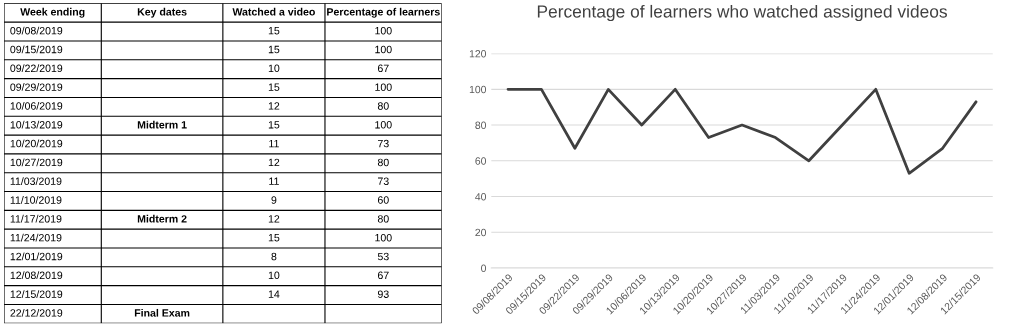  What do you see at coordinates (481, 161) in the screenshot?
I see `y-tick-label: 60` at bounding box center [481, 161].